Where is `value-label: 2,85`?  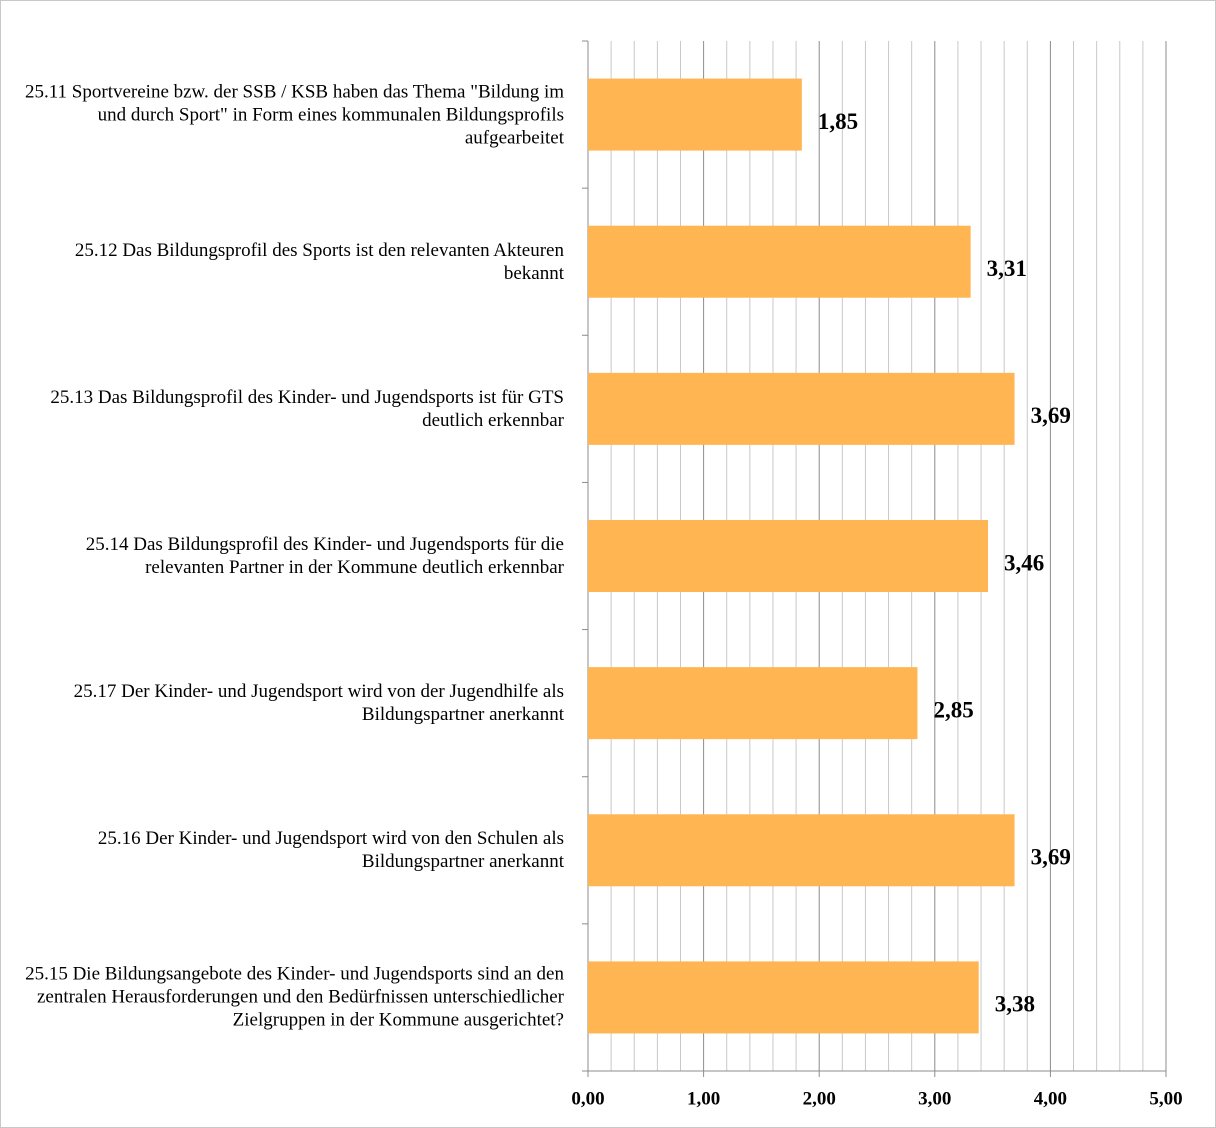
value-label: 2,85 is located at coordinates (953, 709).